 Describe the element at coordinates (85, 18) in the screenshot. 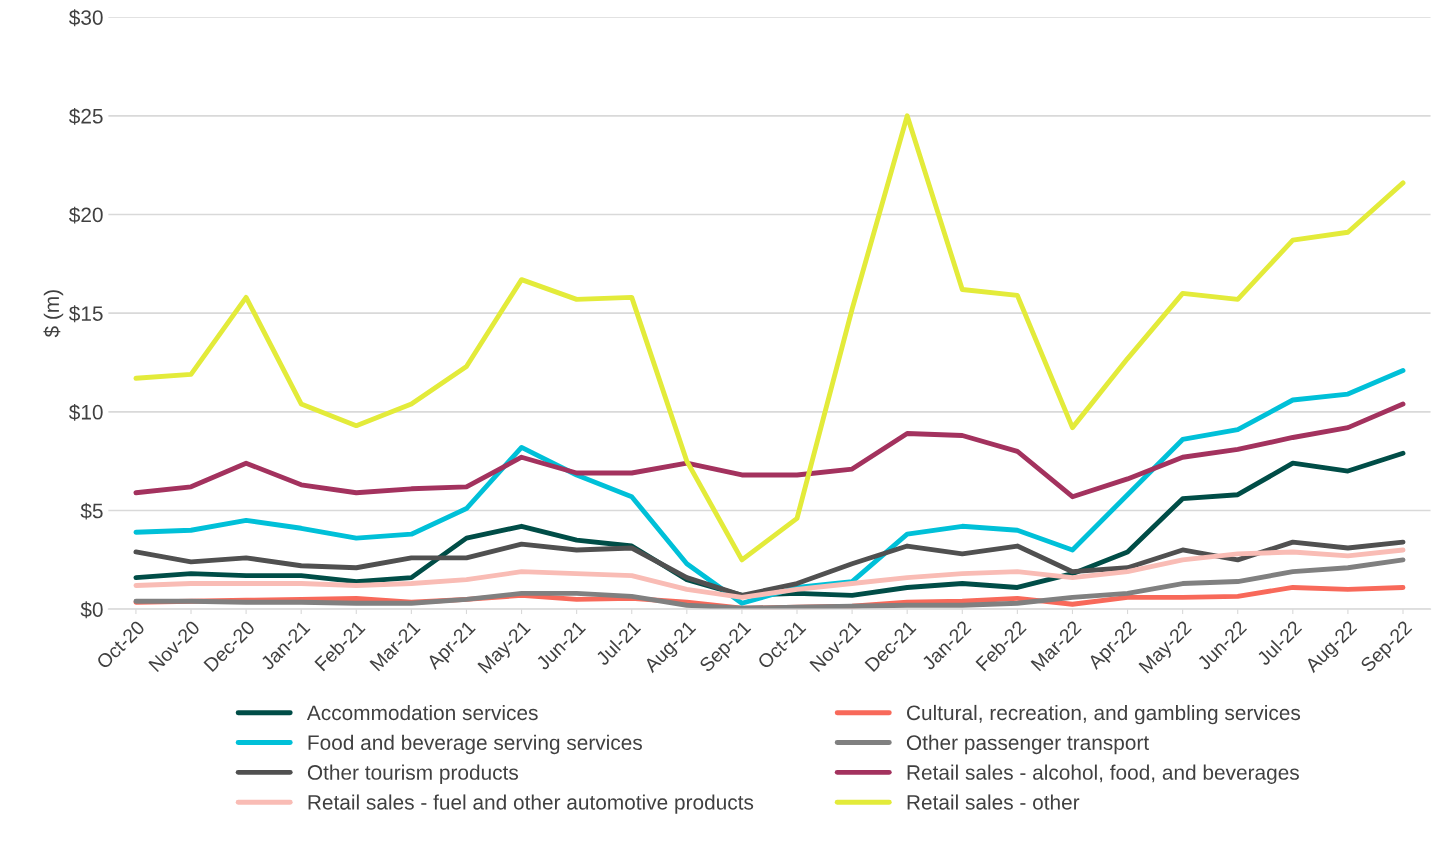

I see `y-tick-label: $30` at that location.